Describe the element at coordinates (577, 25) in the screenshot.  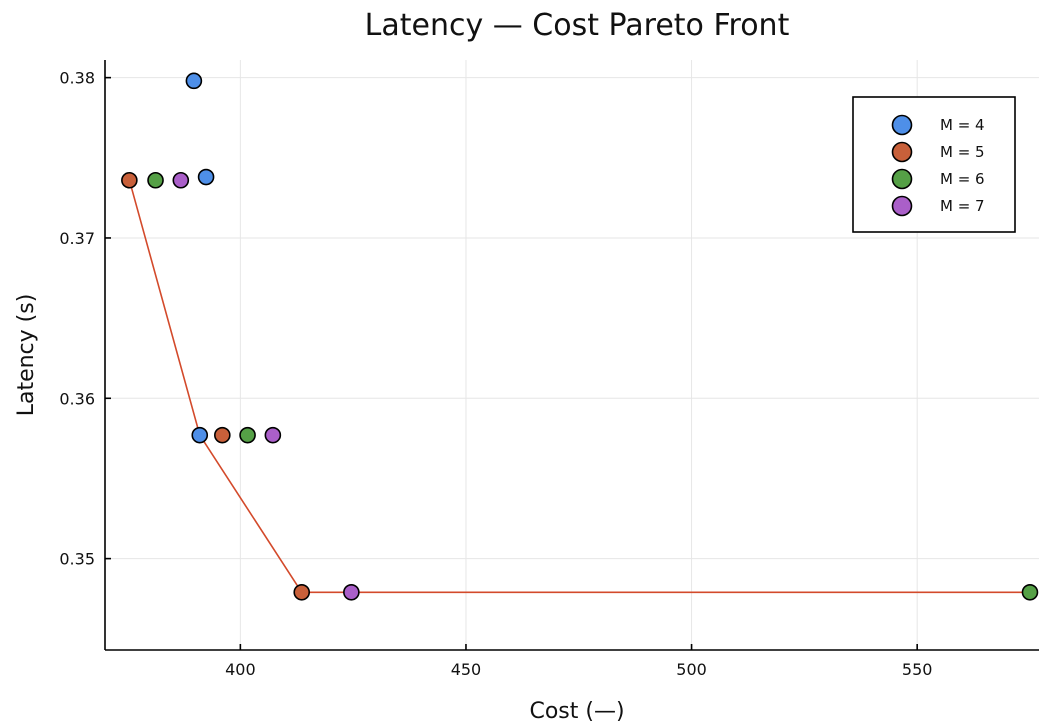
I see `chart-title: Latency — Cost Pareto Front` at that location.